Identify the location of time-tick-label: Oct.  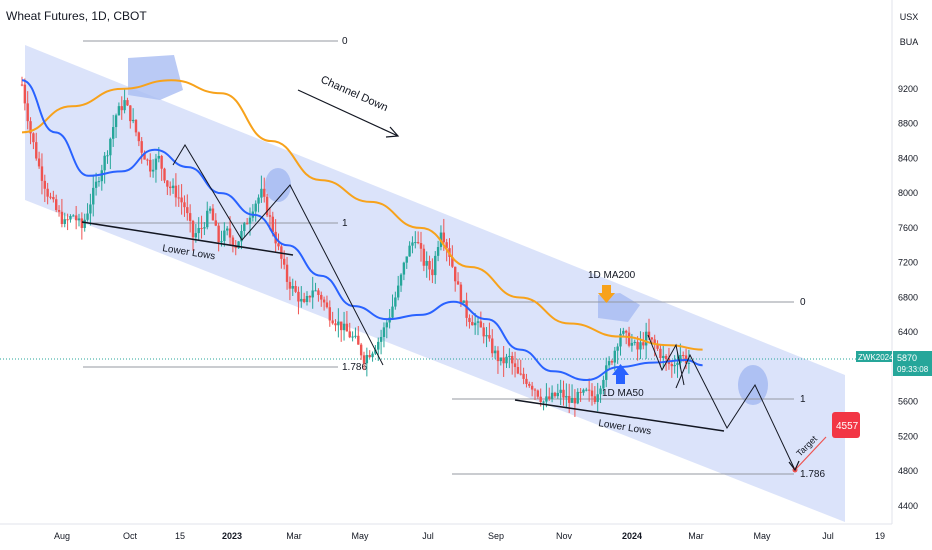
(130, 536).